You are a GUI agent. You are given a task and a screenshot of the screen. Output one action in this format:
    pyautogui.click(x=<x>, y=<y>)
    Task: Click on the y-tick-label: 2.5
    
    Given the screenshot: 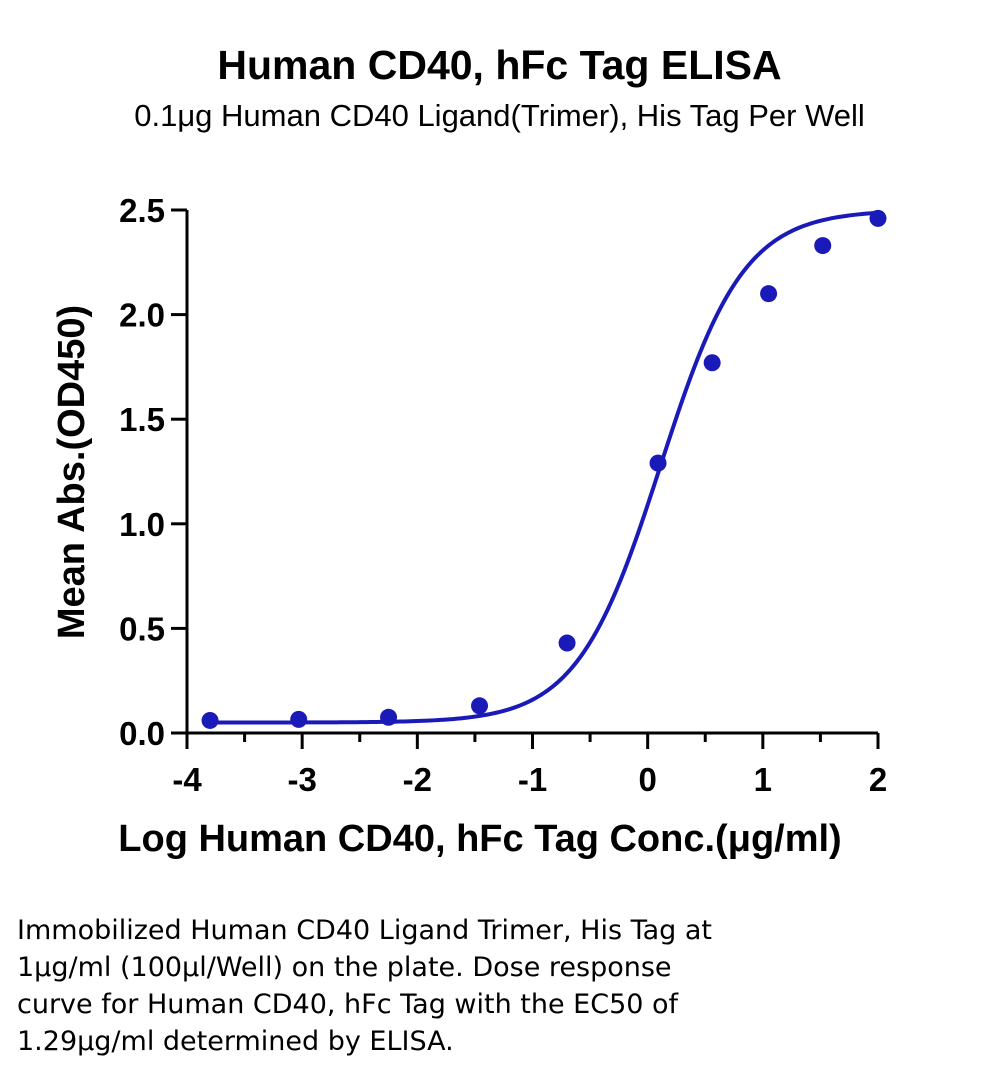 What is the action you would take?
    pyautogui.click(x=142, y=210)
    